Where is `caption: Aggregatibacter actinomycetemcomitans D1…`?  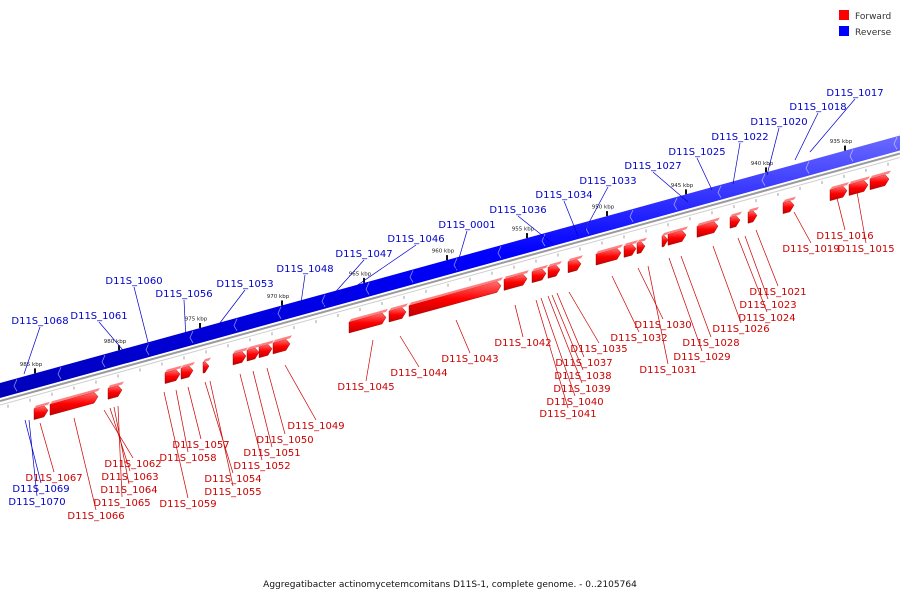 caption: Aggregatibacter actinomycetemcomitans D1… is located at coordinates (450, 585).